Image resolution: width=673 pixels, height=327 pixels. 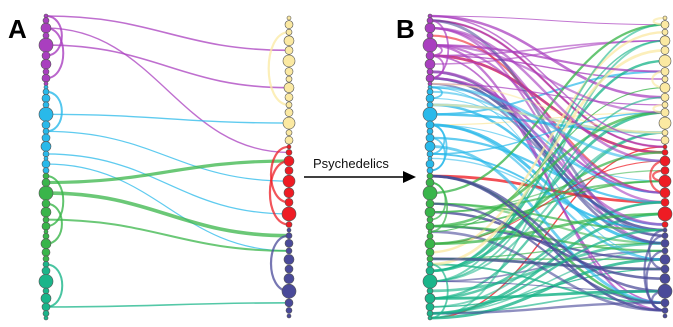 I want to click on panel-label-b: B, so click(x=405, y=29).